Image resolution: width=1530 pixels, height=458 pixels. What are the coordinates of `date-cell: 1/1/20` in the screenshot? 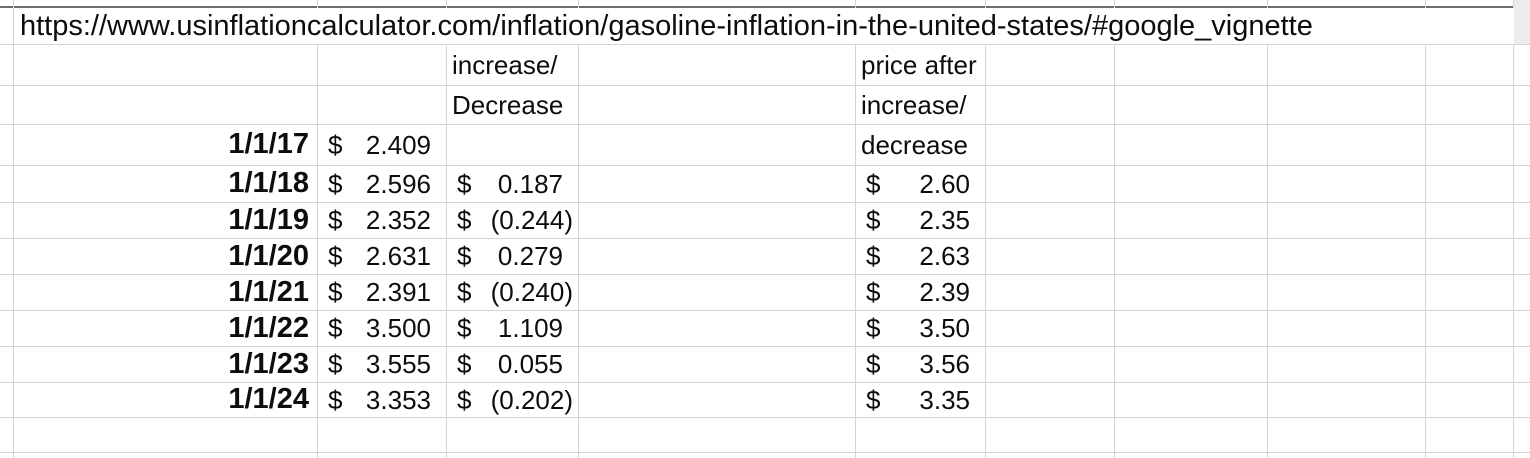 It's located at (165, 256).